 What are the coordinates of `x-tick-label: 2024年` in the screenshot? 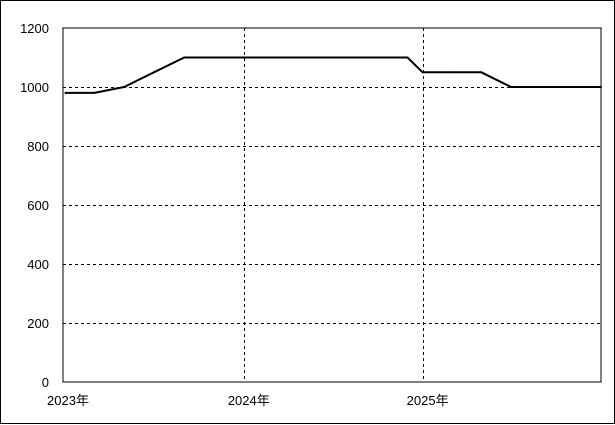 It's located at (249, 400).